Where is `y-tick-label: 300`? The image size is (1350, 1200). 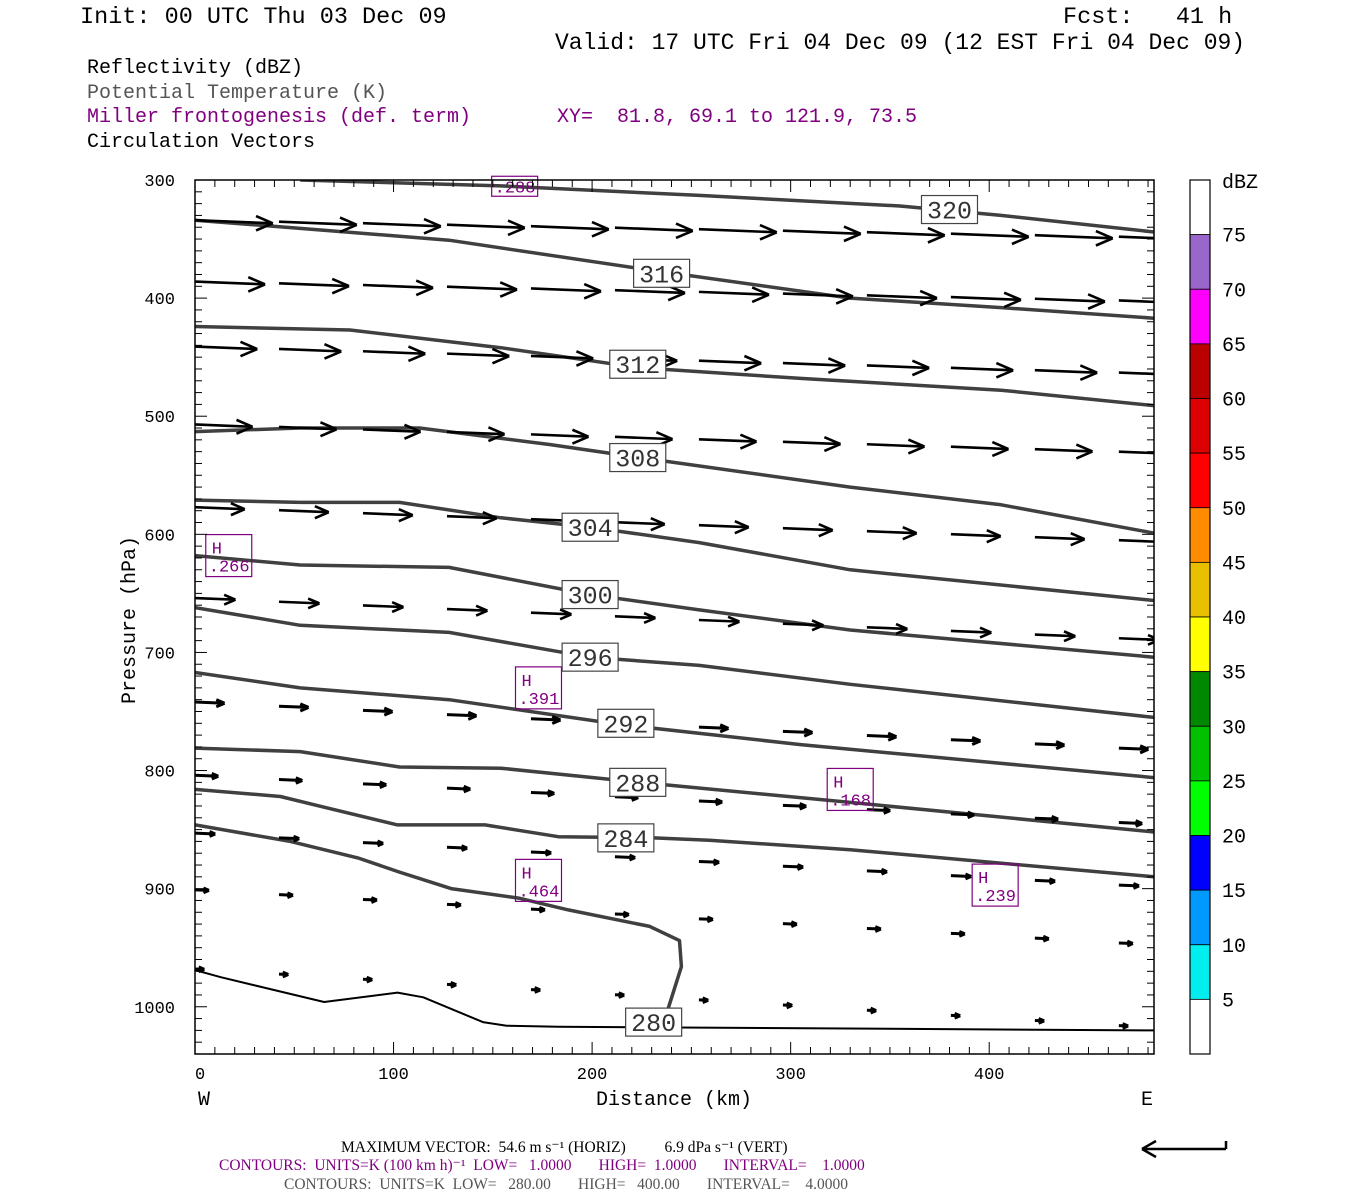 y-tick-label: 300 is located at coordinates (159, 182).